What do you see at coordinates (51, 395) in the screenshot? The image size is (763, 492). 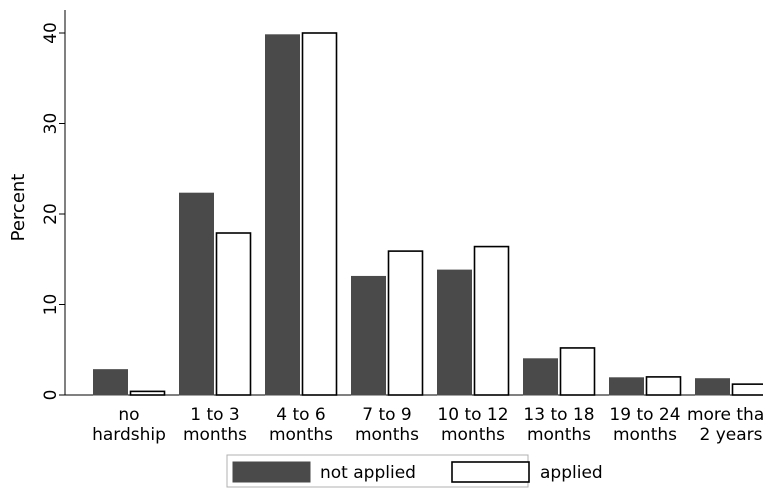 I see `y-tick-label: 0` at bounding box center [51, 395].